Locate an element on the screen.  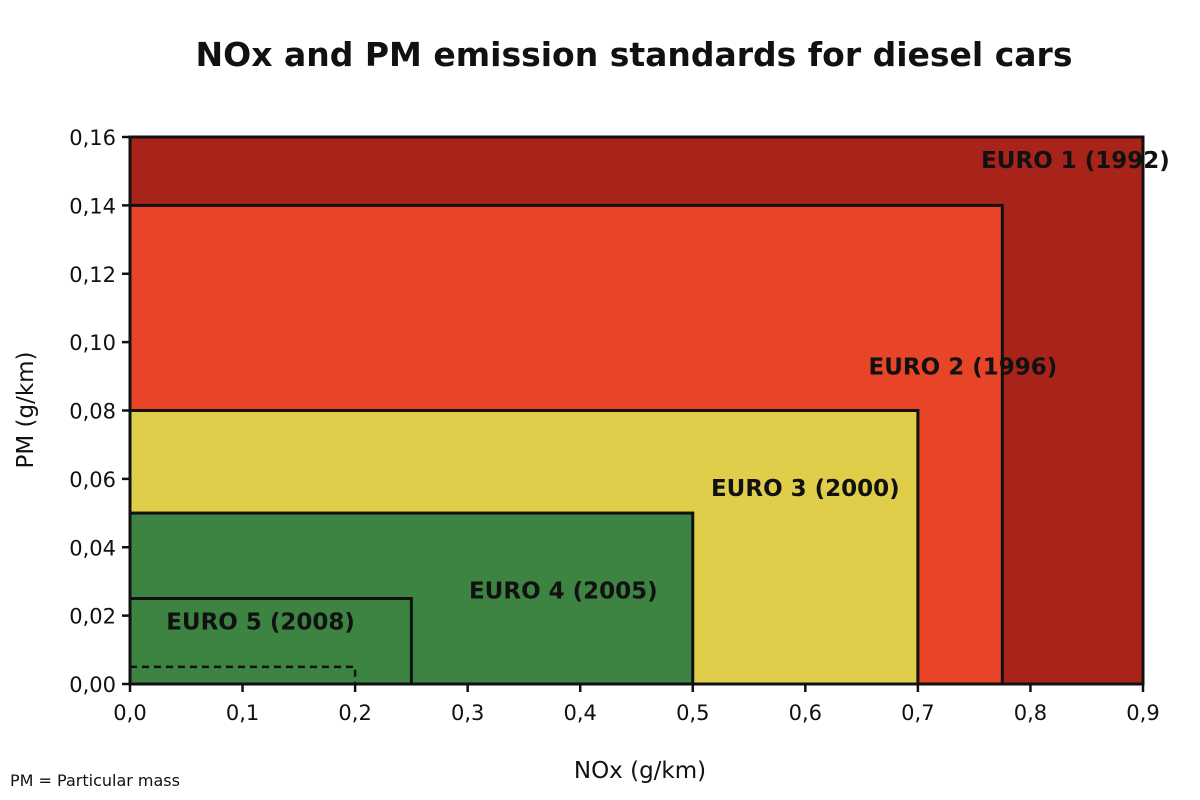
x-tick-label: 0,5 is located at coordinates (692, 713).